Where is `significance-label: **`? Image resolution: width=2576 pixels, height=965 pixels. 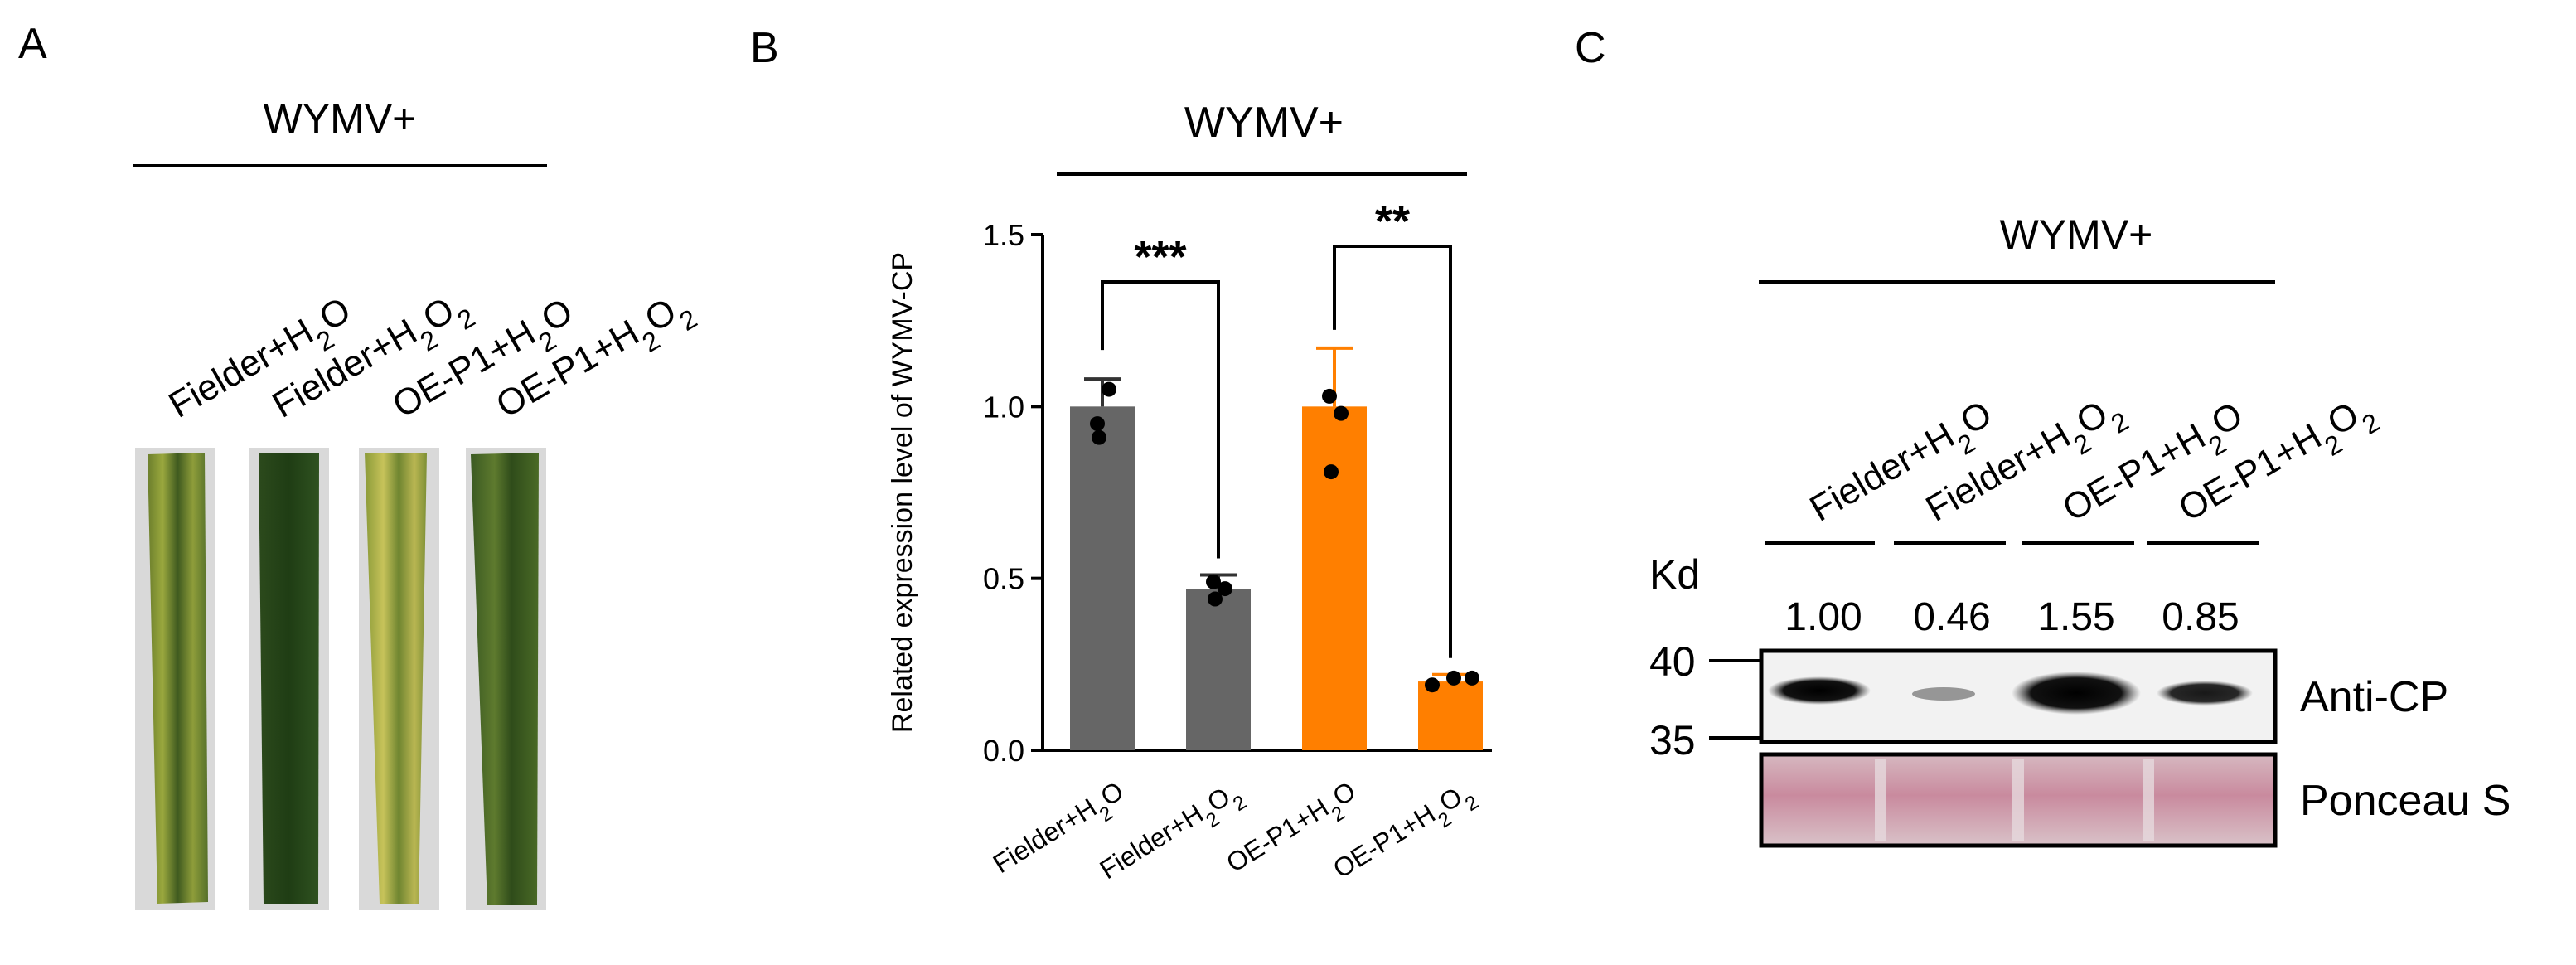
significance-label: ** is located at coordinates (1392, 221).